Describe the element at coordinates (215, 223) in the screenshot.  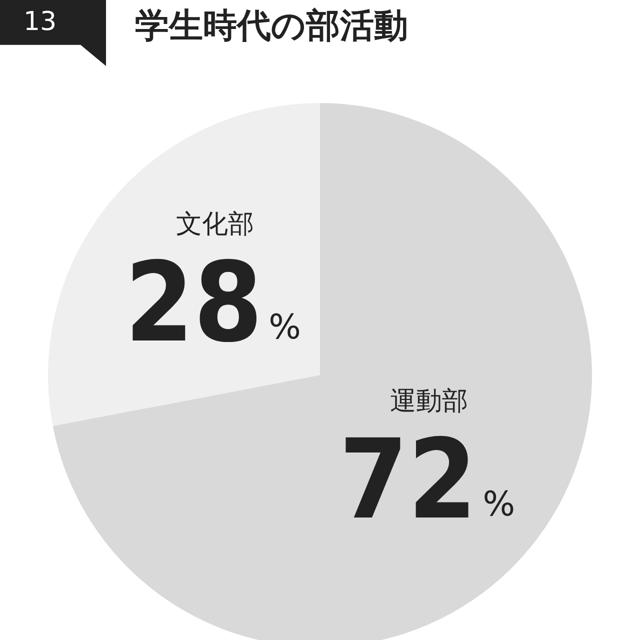
I see `slice-label: 文化部` at that location.